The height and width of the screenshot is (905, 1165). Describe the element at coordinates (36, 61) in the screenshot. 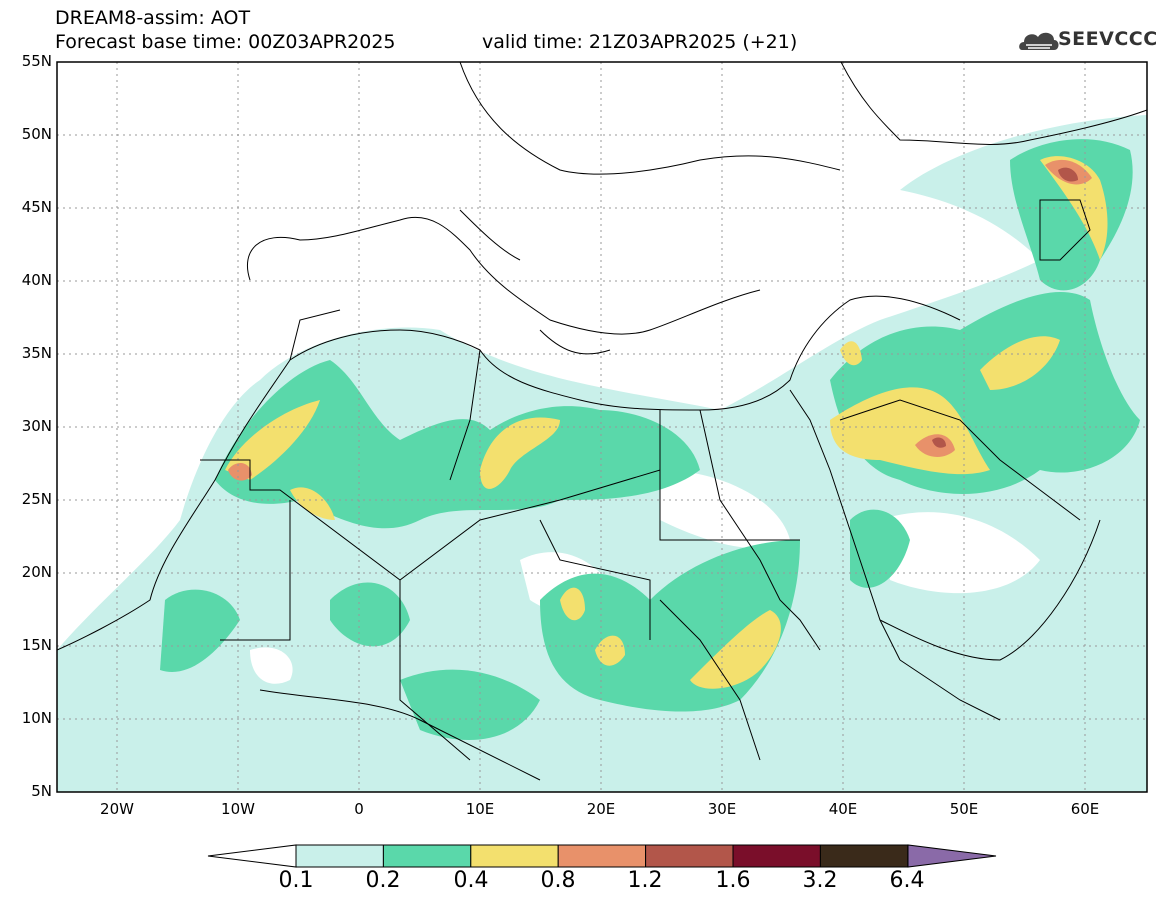

I see `lat-label: 55N` at that location.